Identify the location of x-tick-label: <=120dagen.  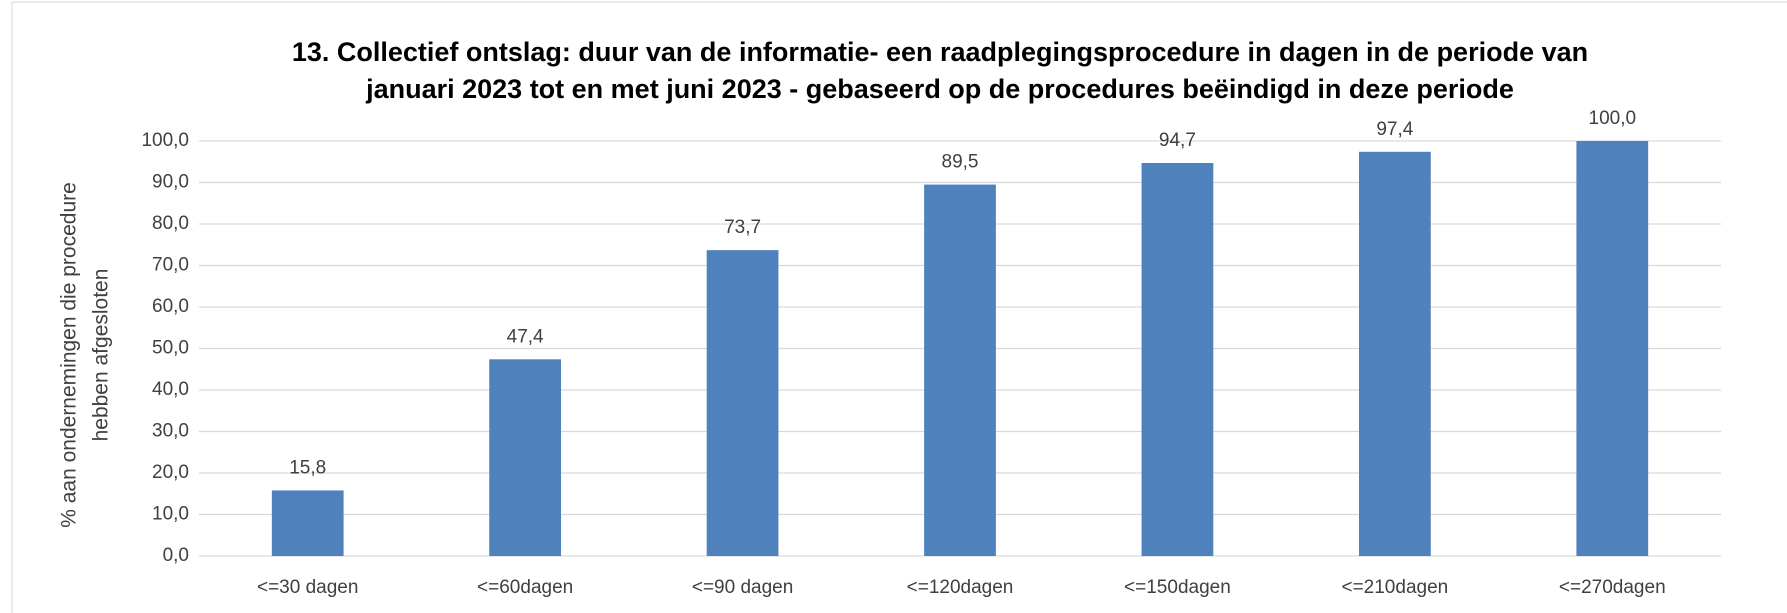
(960, 587).